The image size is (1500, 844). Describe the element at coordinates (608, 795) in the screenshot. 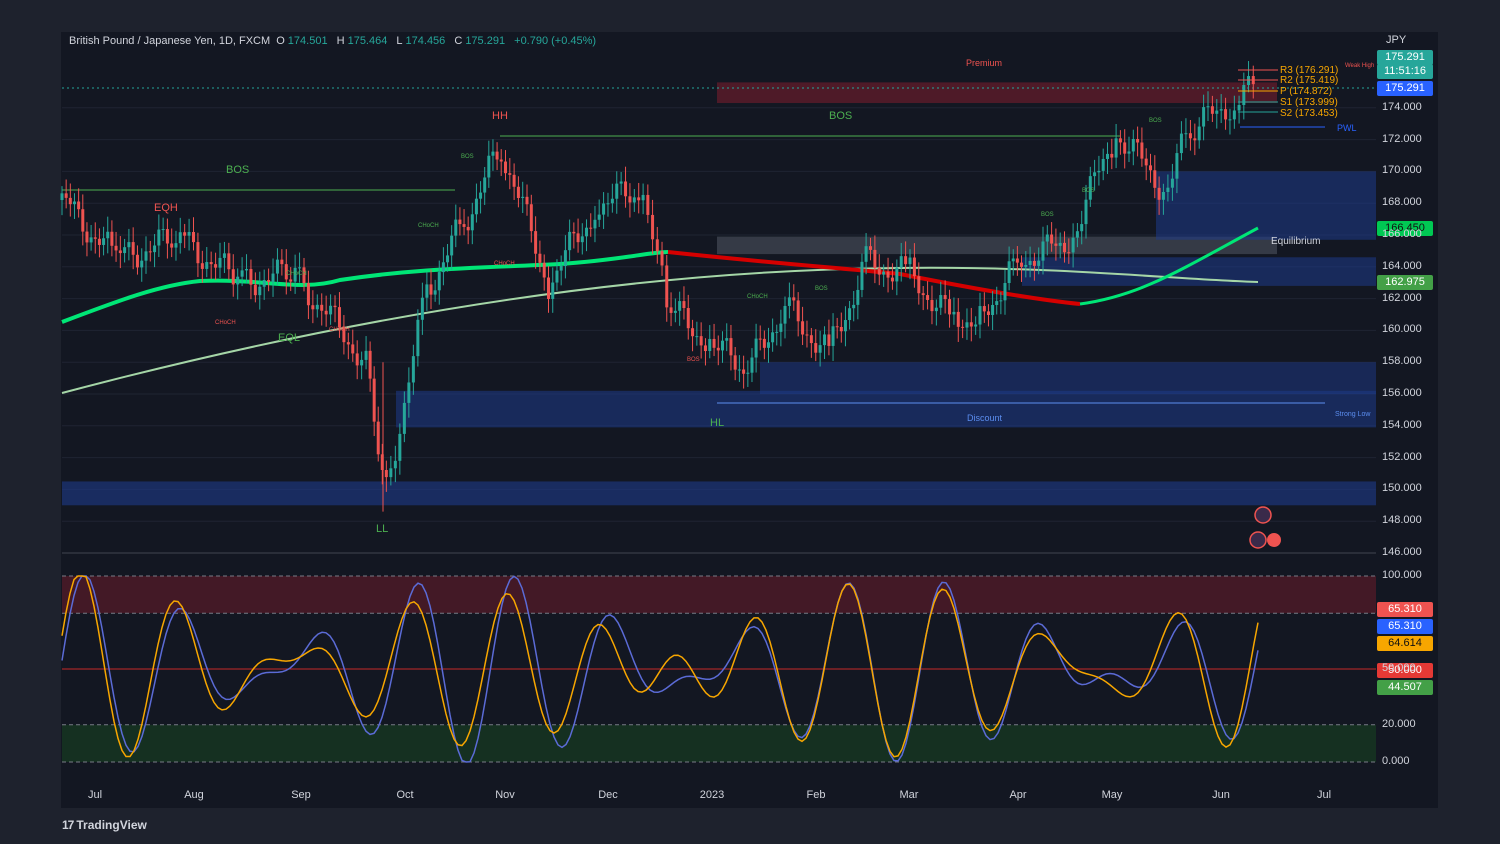

I see `time-tick-label: Dec` at that location.